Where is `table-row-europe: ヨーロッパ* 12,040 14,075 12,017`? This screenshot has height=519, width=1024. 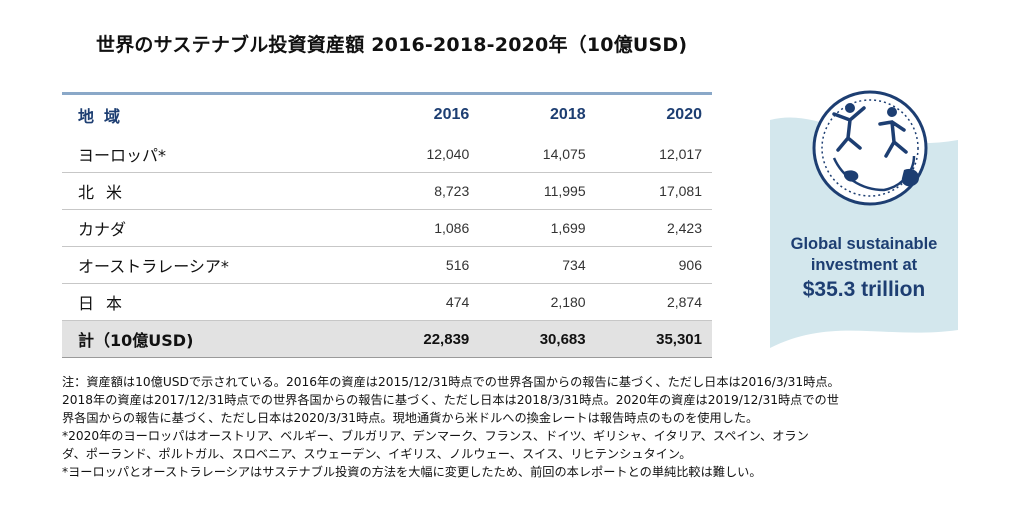
table-row-europe: ヨーロッパ* 12,040 14,075 12,017 is located at coordinates (387, 154).